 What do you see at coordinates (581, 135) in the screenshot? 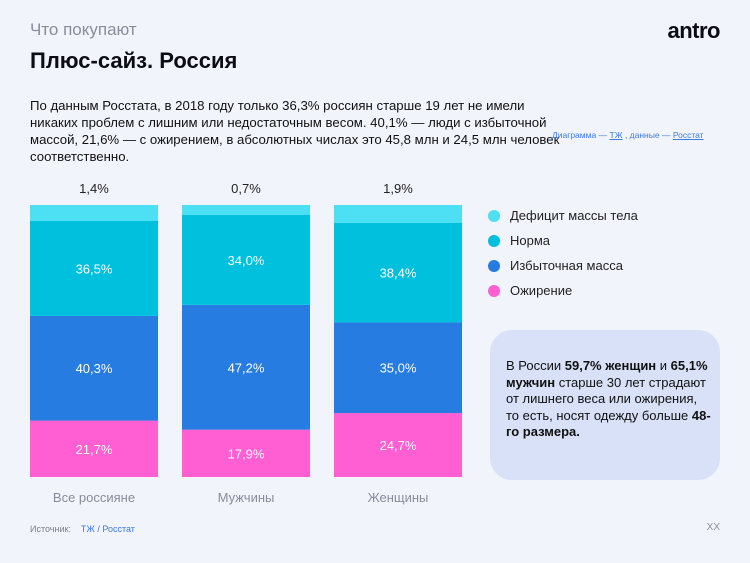
I see `credit-prefix: Диаграмма —` at bounding box center [581, 135].